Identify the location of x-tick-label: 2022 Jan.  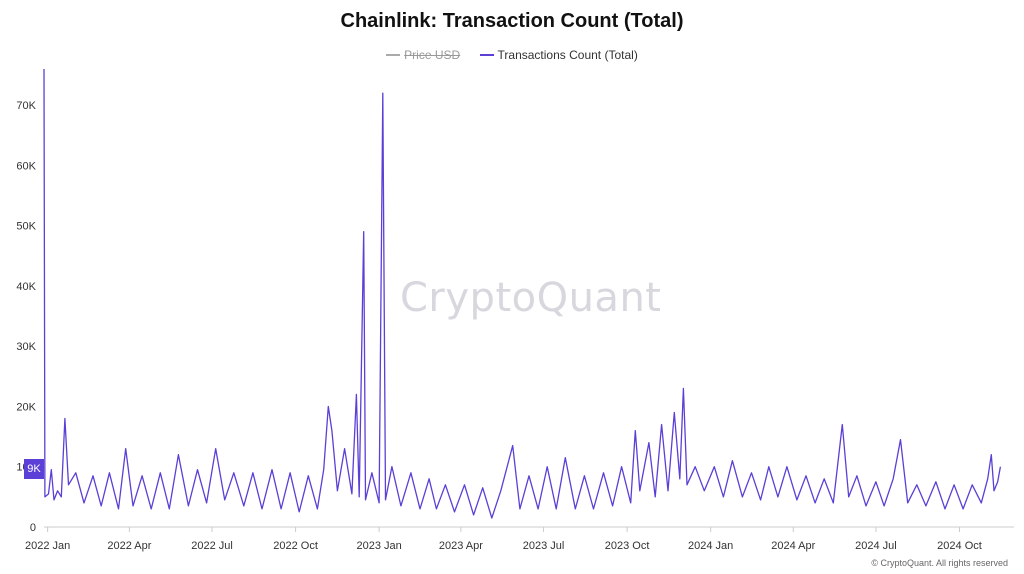
(47, 546).